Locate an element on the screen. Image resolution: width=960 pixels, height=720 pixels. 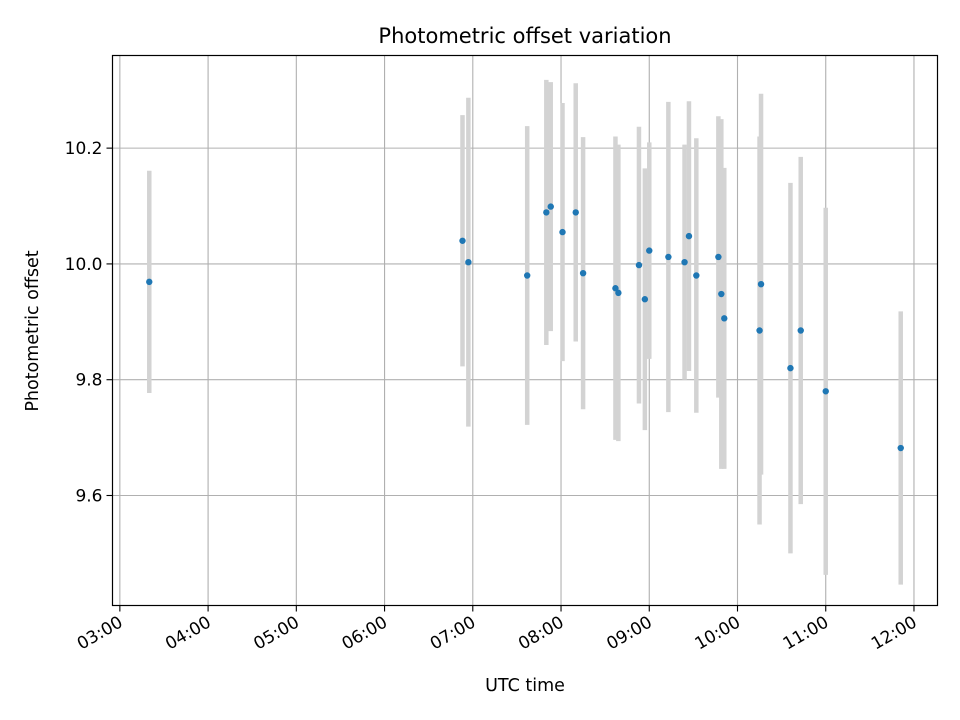
chart-title: Photometric offset variation is located at coordinates (524, 36).